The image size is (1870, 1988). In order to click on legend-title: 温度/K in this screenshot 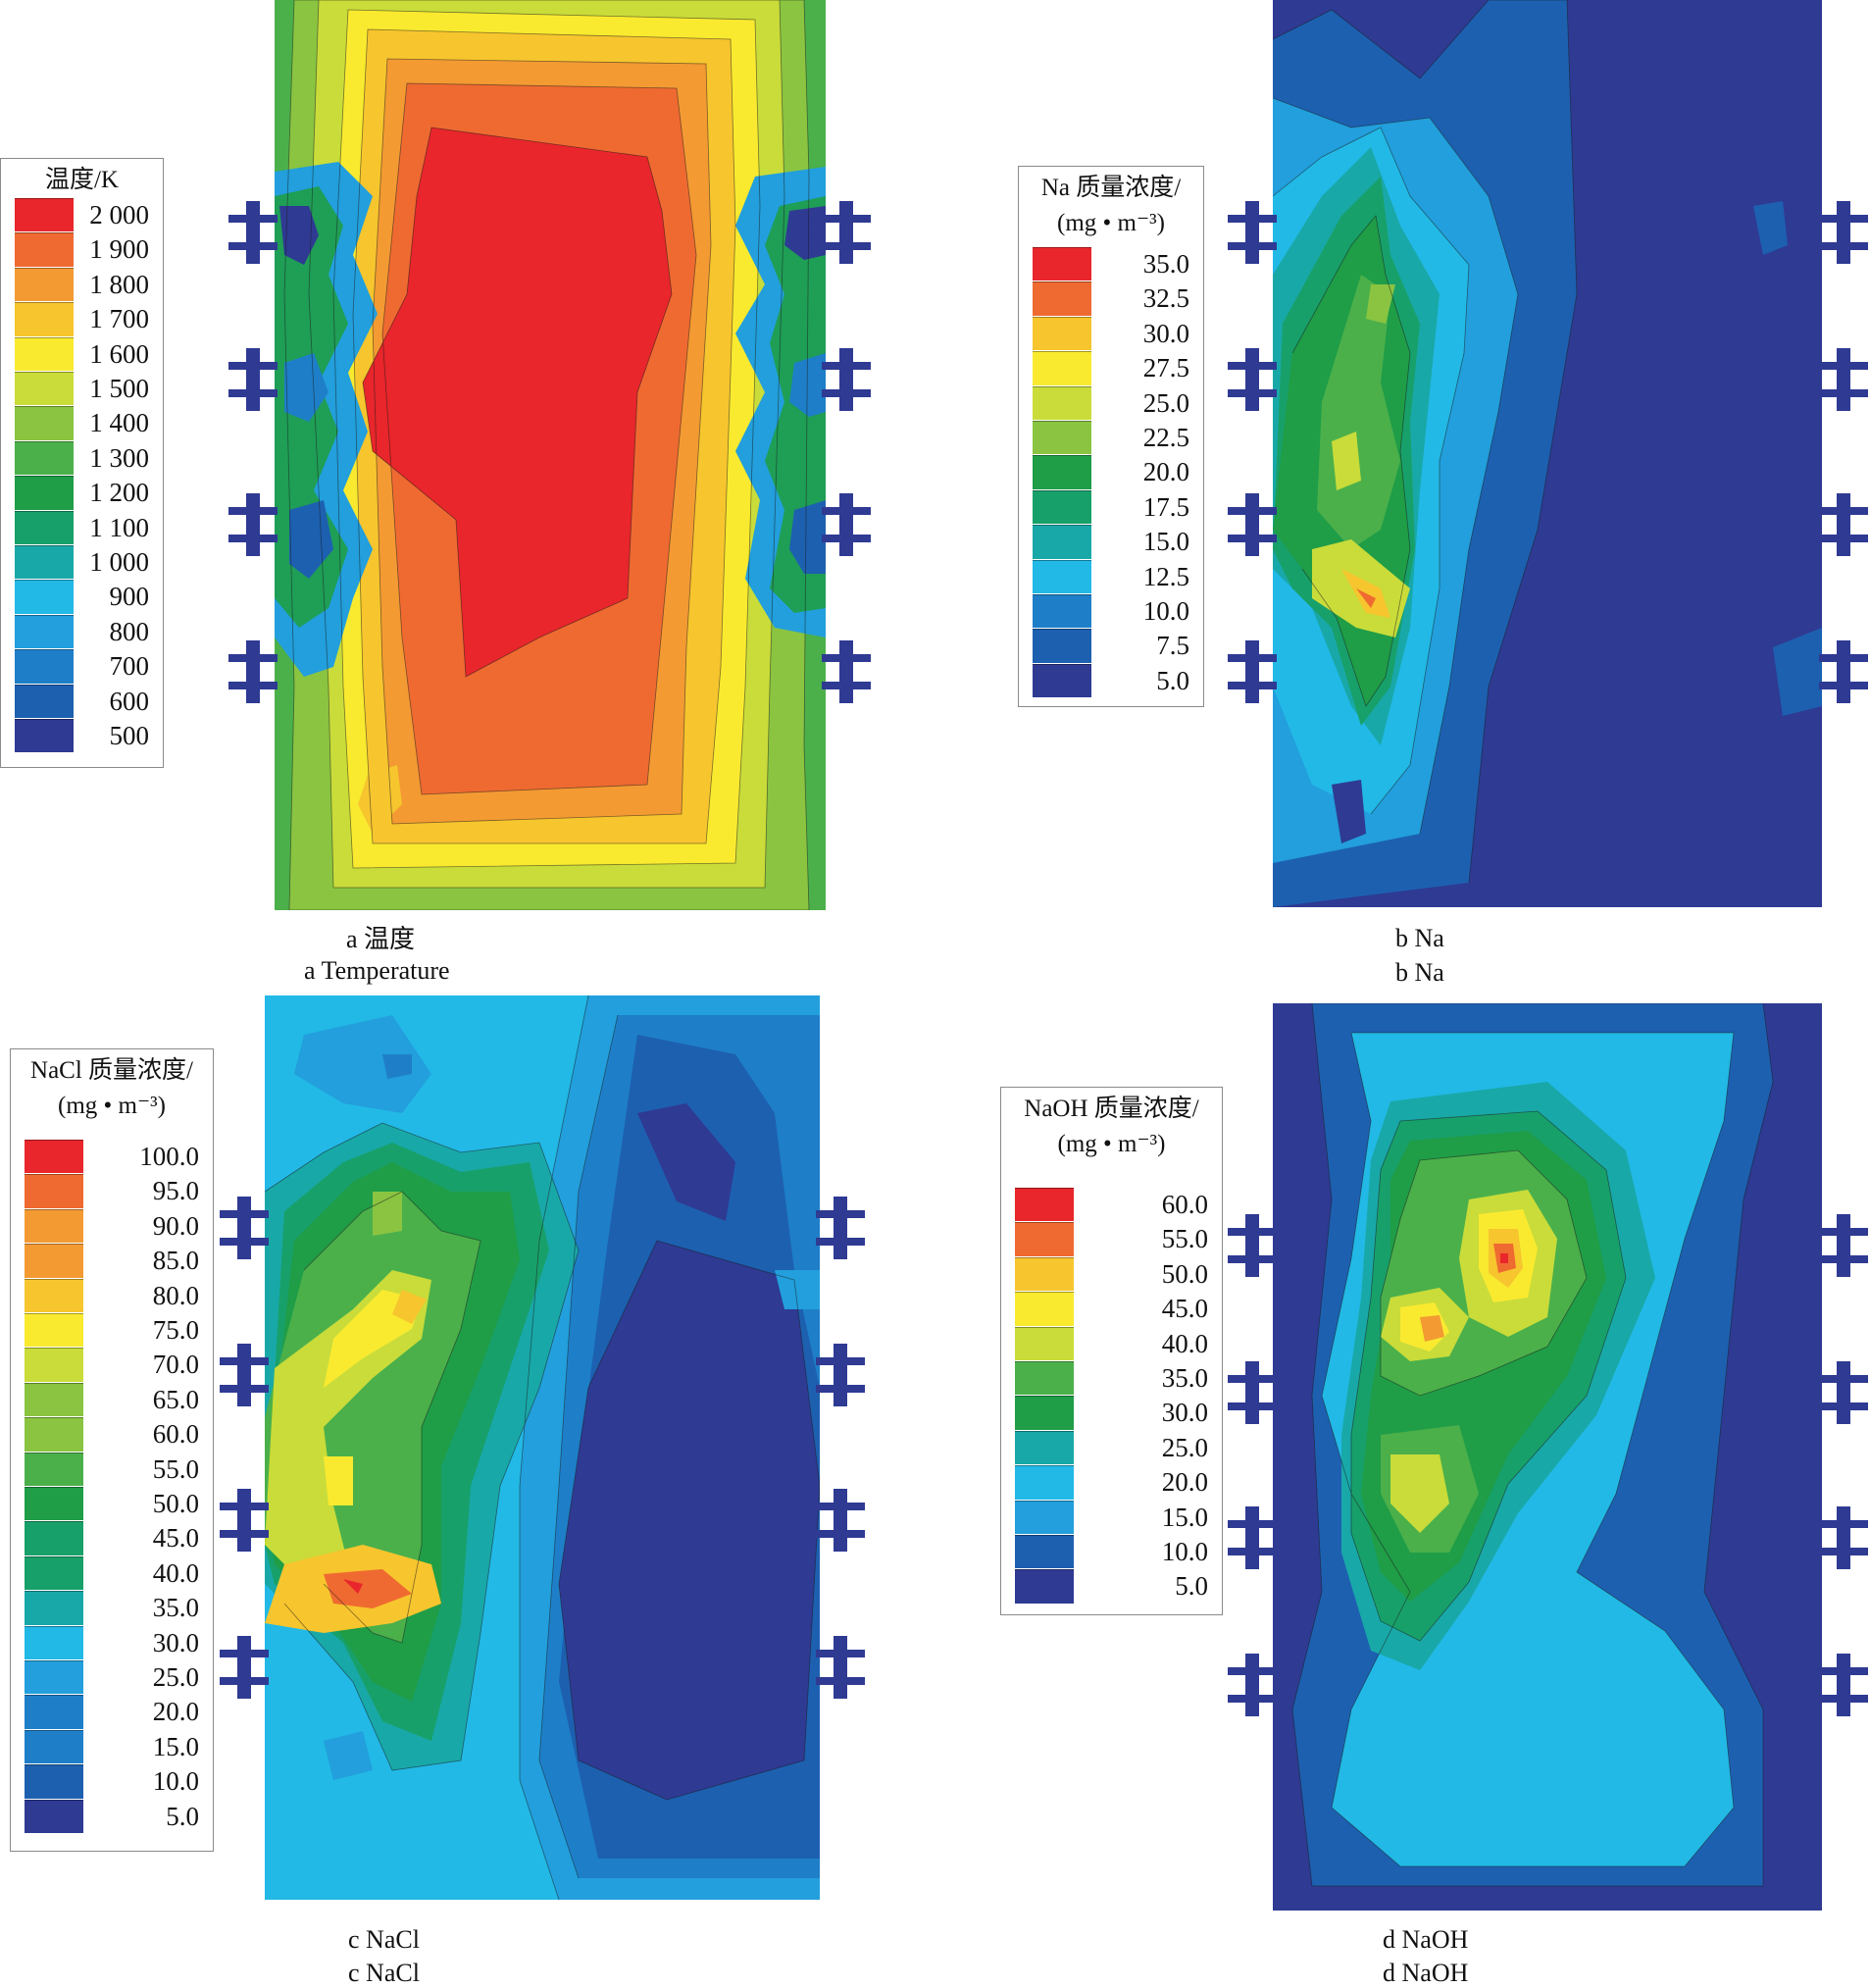, I will do `click(81, 180)`.